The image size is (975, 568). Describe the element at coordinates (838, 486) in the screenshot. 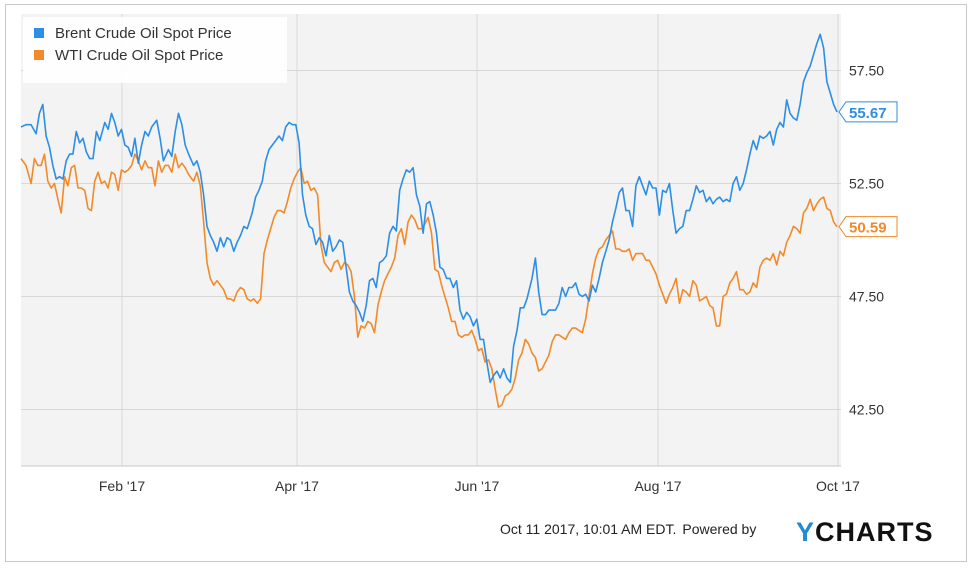

I see `x-tick-label: Oct '17` at that location.